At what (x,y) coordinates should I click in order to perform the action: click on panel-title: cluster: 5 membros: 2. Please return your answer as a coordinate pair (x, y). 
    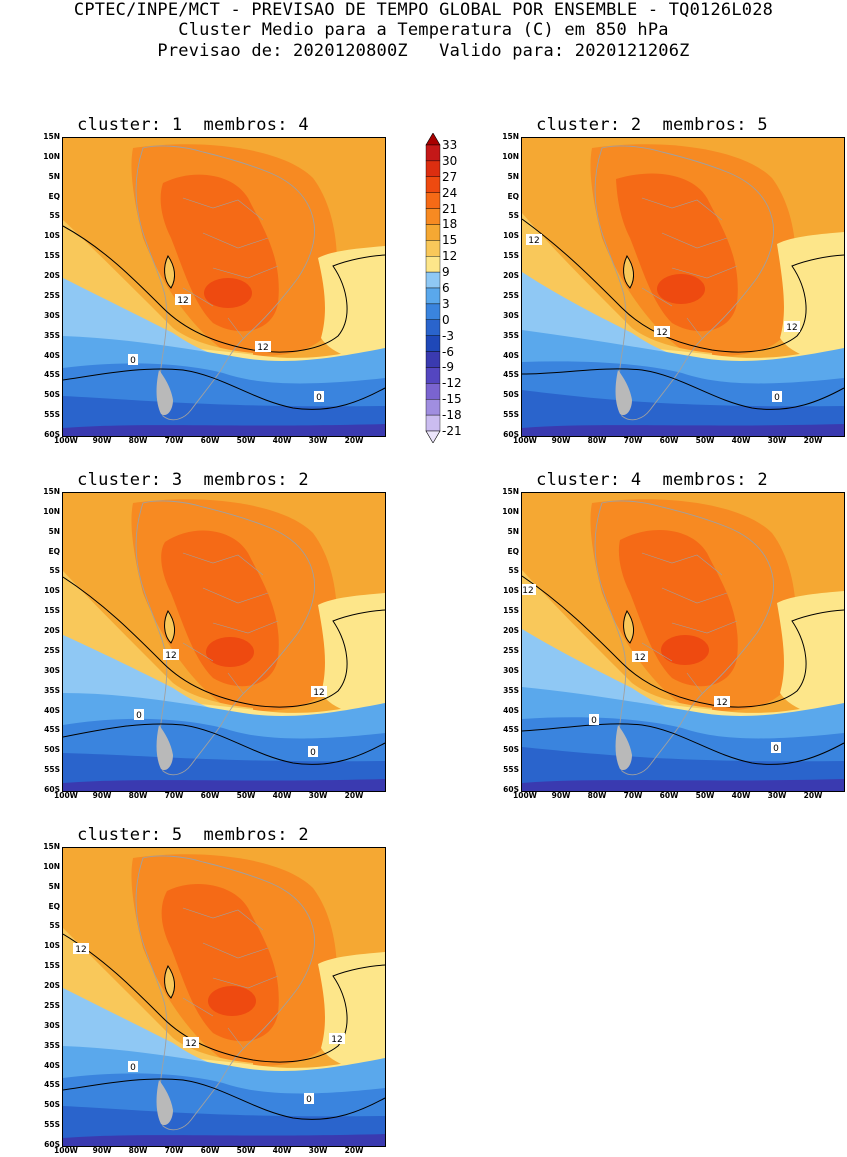
    Looking at the image, I should click on (193, 835).